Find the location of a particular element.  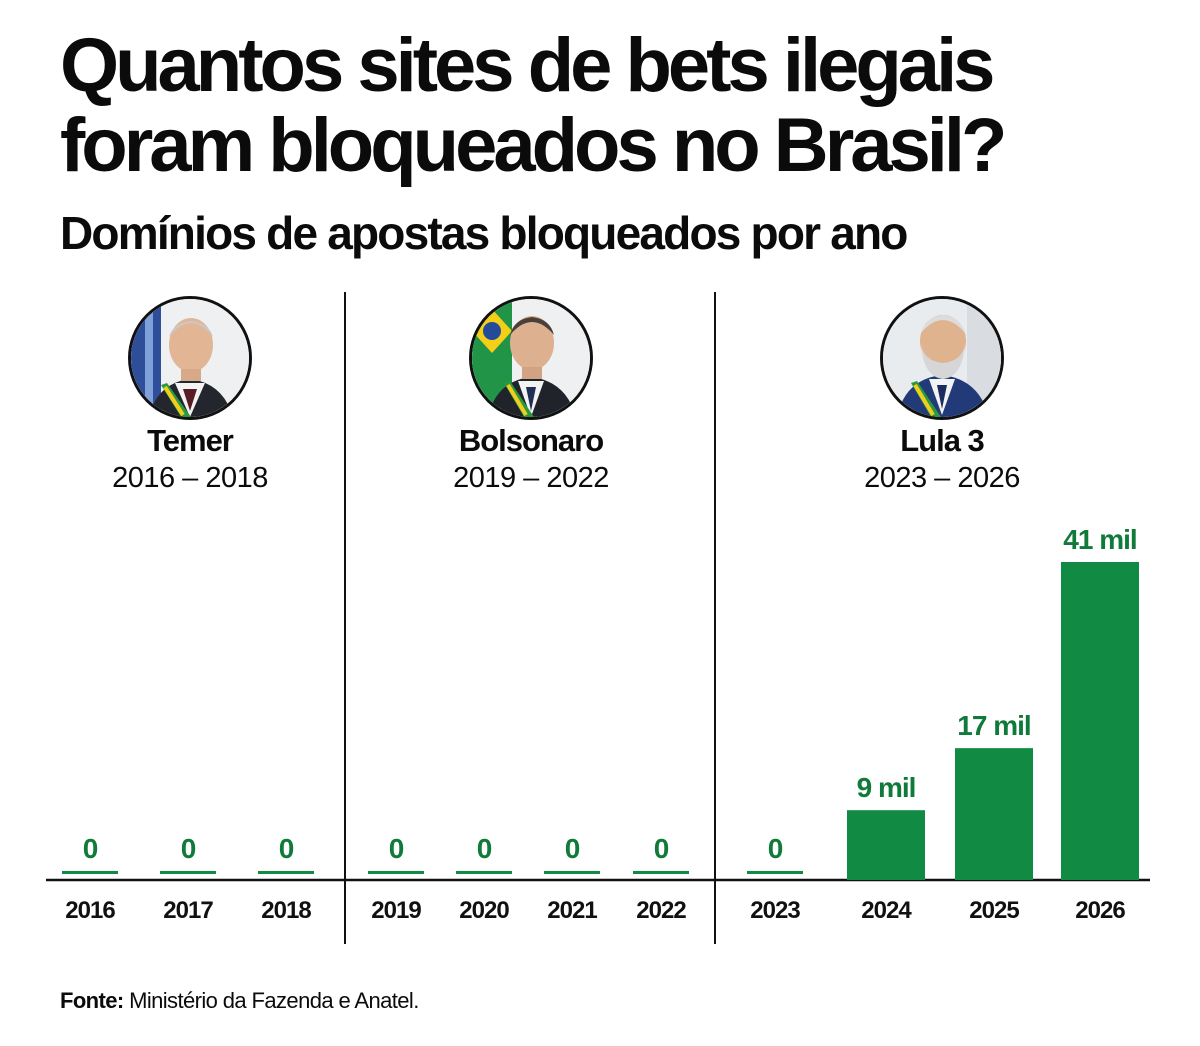

title-line-2: foram bloqueados no Brasil? is located at coordinates (533, 145).